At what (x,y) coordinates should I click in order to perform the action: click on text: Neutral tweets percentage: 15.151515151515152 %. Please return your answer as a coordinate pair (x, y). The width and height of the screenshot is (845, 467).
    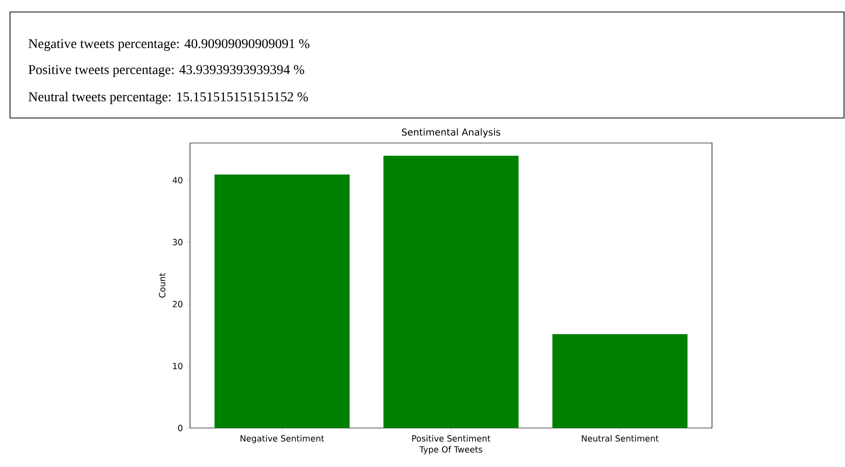
    Looking at the image, I should click on (168, 98).